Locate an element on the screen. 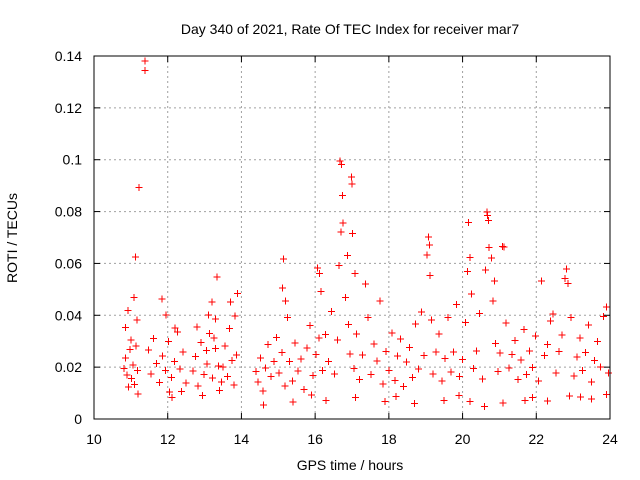 Image resolution: width=640 pixels, height=480 pixels. x-tick-label: 18 is located at coordinates (389, 439).